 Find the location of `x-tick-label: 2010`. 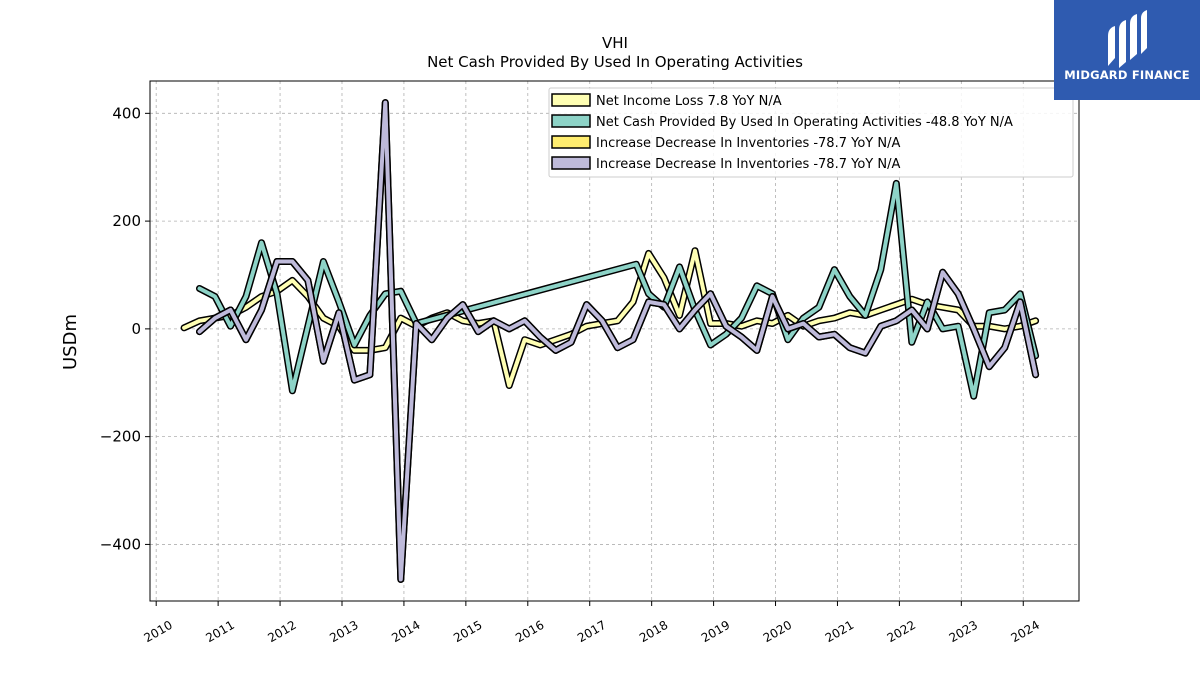

x-tick-label: 2010 is located at coordinates (157, 631).